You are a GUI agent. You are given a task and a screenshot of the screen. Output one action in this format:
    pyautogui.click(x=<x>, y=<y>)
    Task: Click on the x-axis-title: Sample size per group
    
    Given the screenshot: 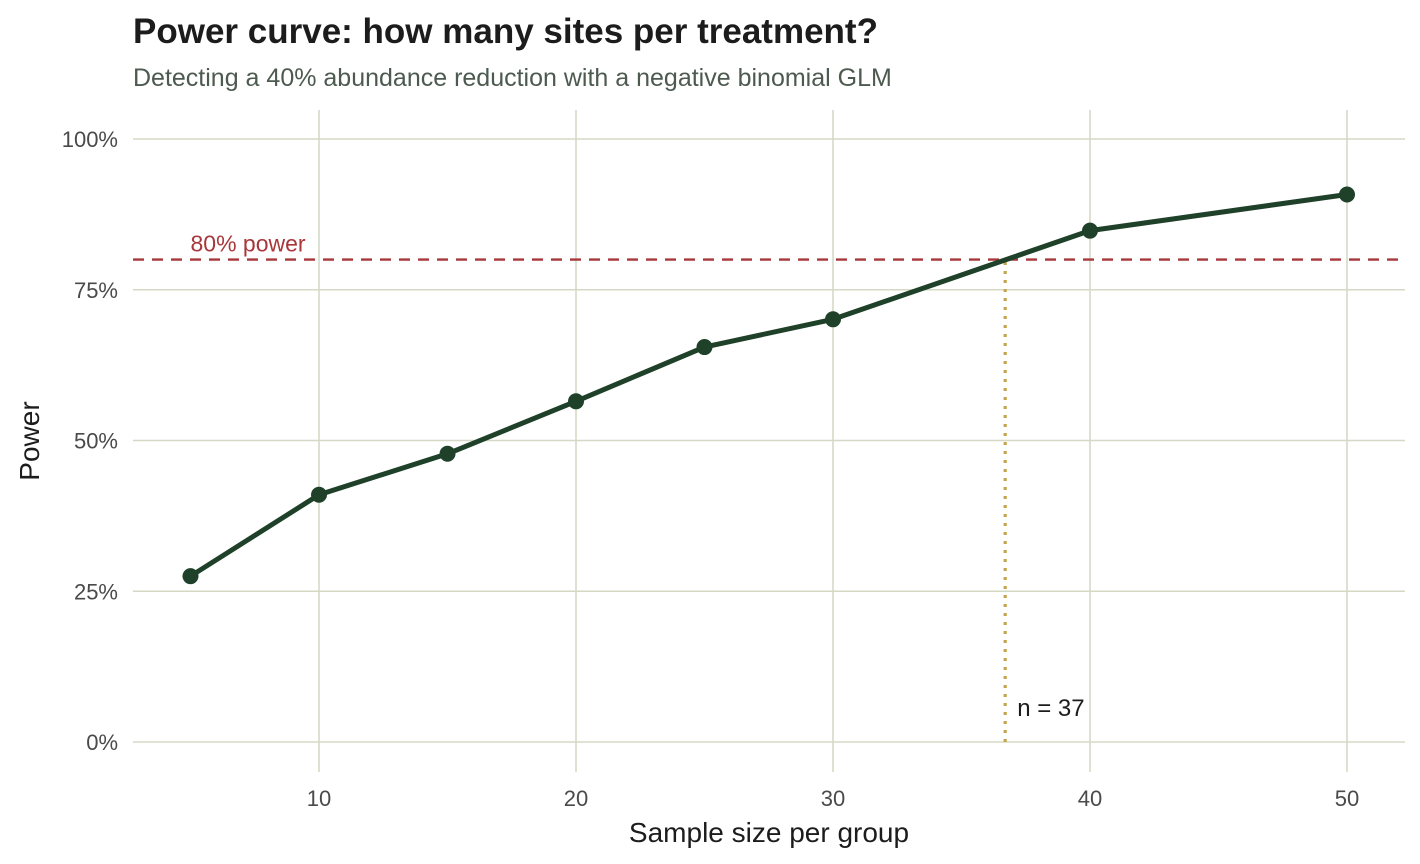 What is the action you would take?
    pyautogui.click(x=769, y=832)
    